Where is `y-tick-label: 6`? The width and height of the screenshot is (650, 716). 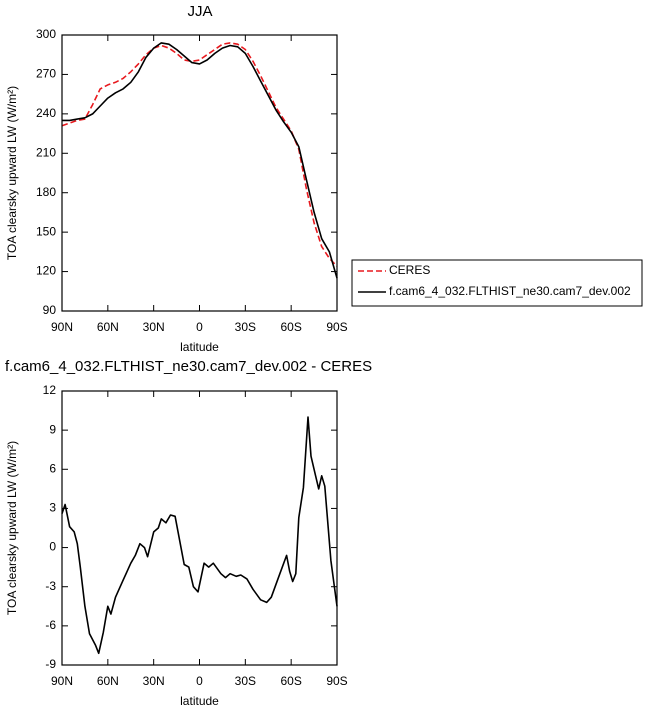 y-tick-label: 6 is located at coordinates (52, 468).